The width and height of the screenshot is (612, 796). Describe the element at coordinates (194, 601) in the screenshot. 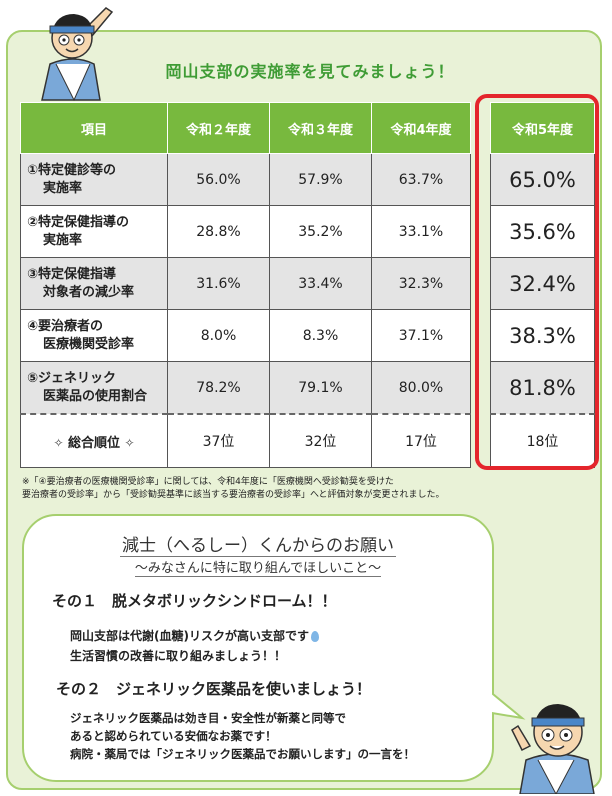

I see `request-heading-1: その１ 脱メタボリックシンドローム！！` at that location.